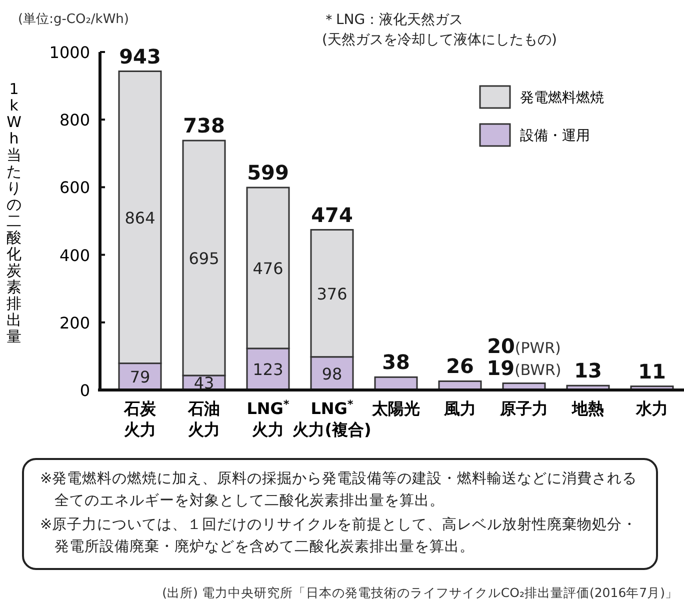 Image resolution: width=684 pixels, height=613 pixels. Describe the element at coordinates (562, 98) in the screenshot. I see `legend-label: 発電燃料燃焼` at that location.